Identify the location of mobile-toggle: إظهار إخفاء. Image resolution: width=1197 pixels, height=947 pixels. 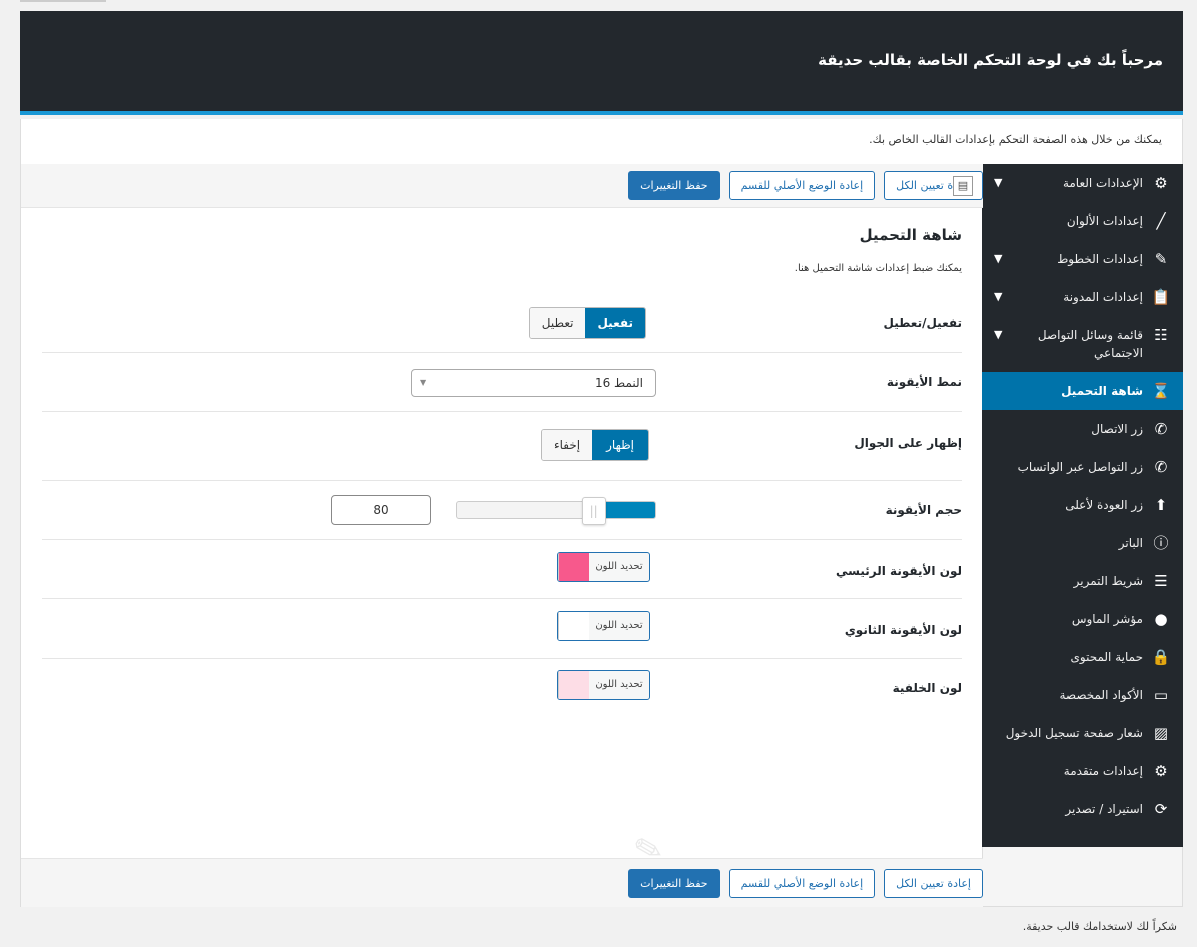
(595, 445).